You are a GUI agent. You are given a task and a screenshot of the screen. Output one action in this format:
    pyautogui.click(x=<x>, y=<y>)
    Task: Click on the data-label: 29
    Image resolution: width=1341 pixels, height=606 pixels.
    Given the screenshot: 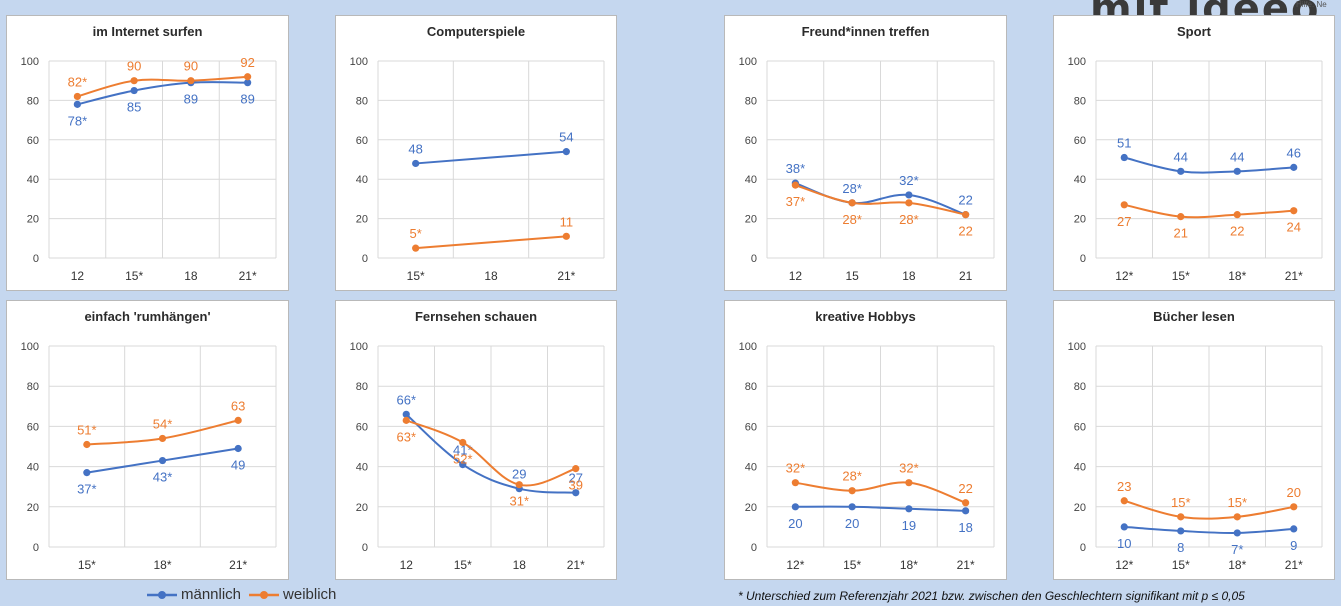 What is the action you would take?
    pyautogui.click(x=519, y=474)
    